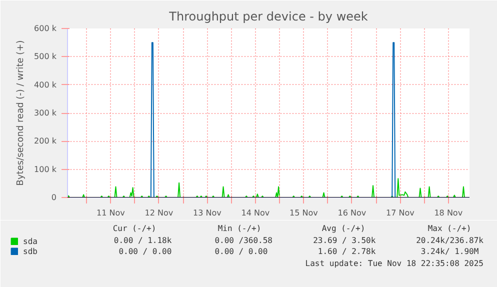  I want to click on text: 3.24k/ 1.90M, so click(449, 251).